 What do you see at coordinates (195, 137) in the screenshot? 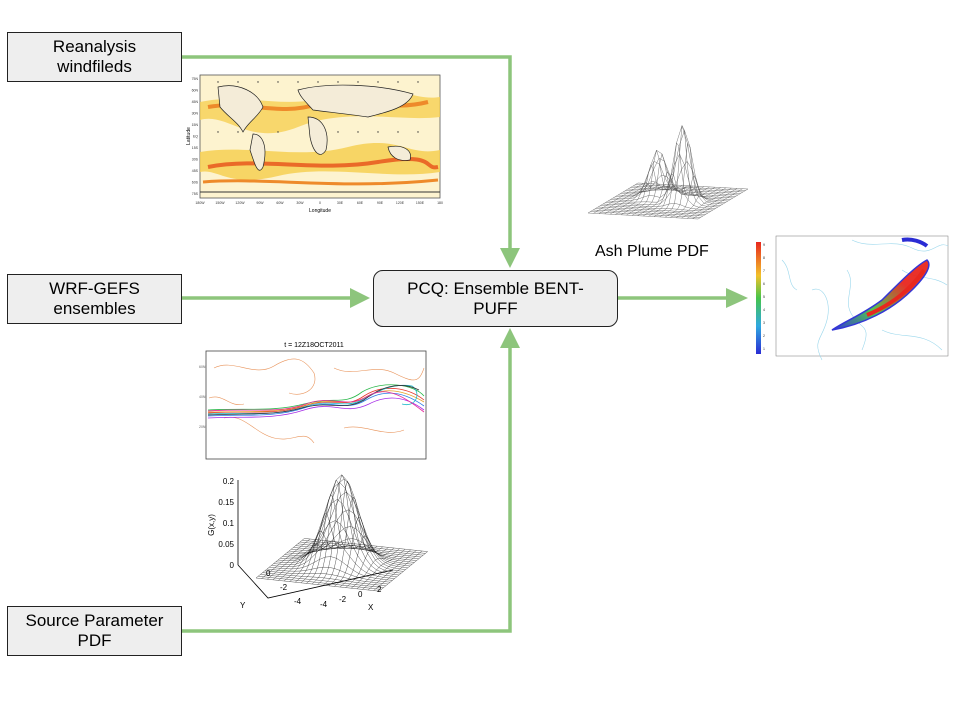
I see `wind-map-ytick: EQ` at bounding box center [195, 137].